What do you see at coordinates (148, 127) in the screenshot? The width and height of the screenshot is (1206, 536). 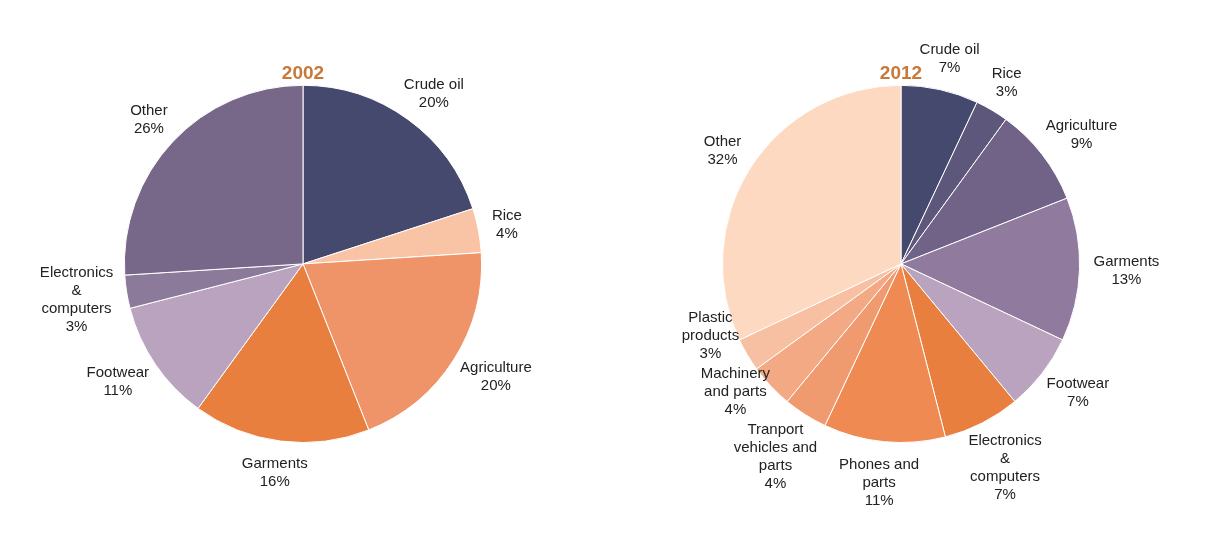 I see `data-label: 26%` at bounding box center [148, 127].